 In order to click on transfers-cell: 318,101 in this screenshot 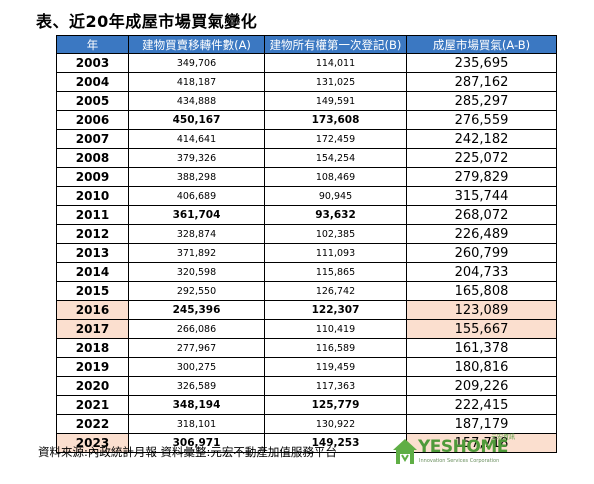, I will do `click(196, 424)`.